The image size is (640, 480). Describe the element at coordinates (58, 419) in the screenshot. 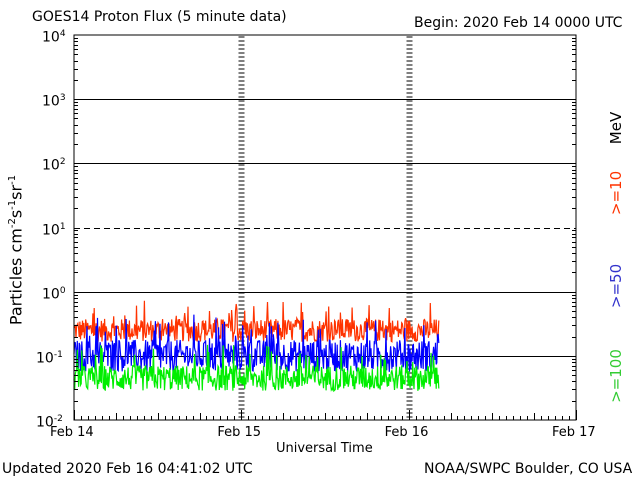

I see `y-tick-exponent: -2` at that location.